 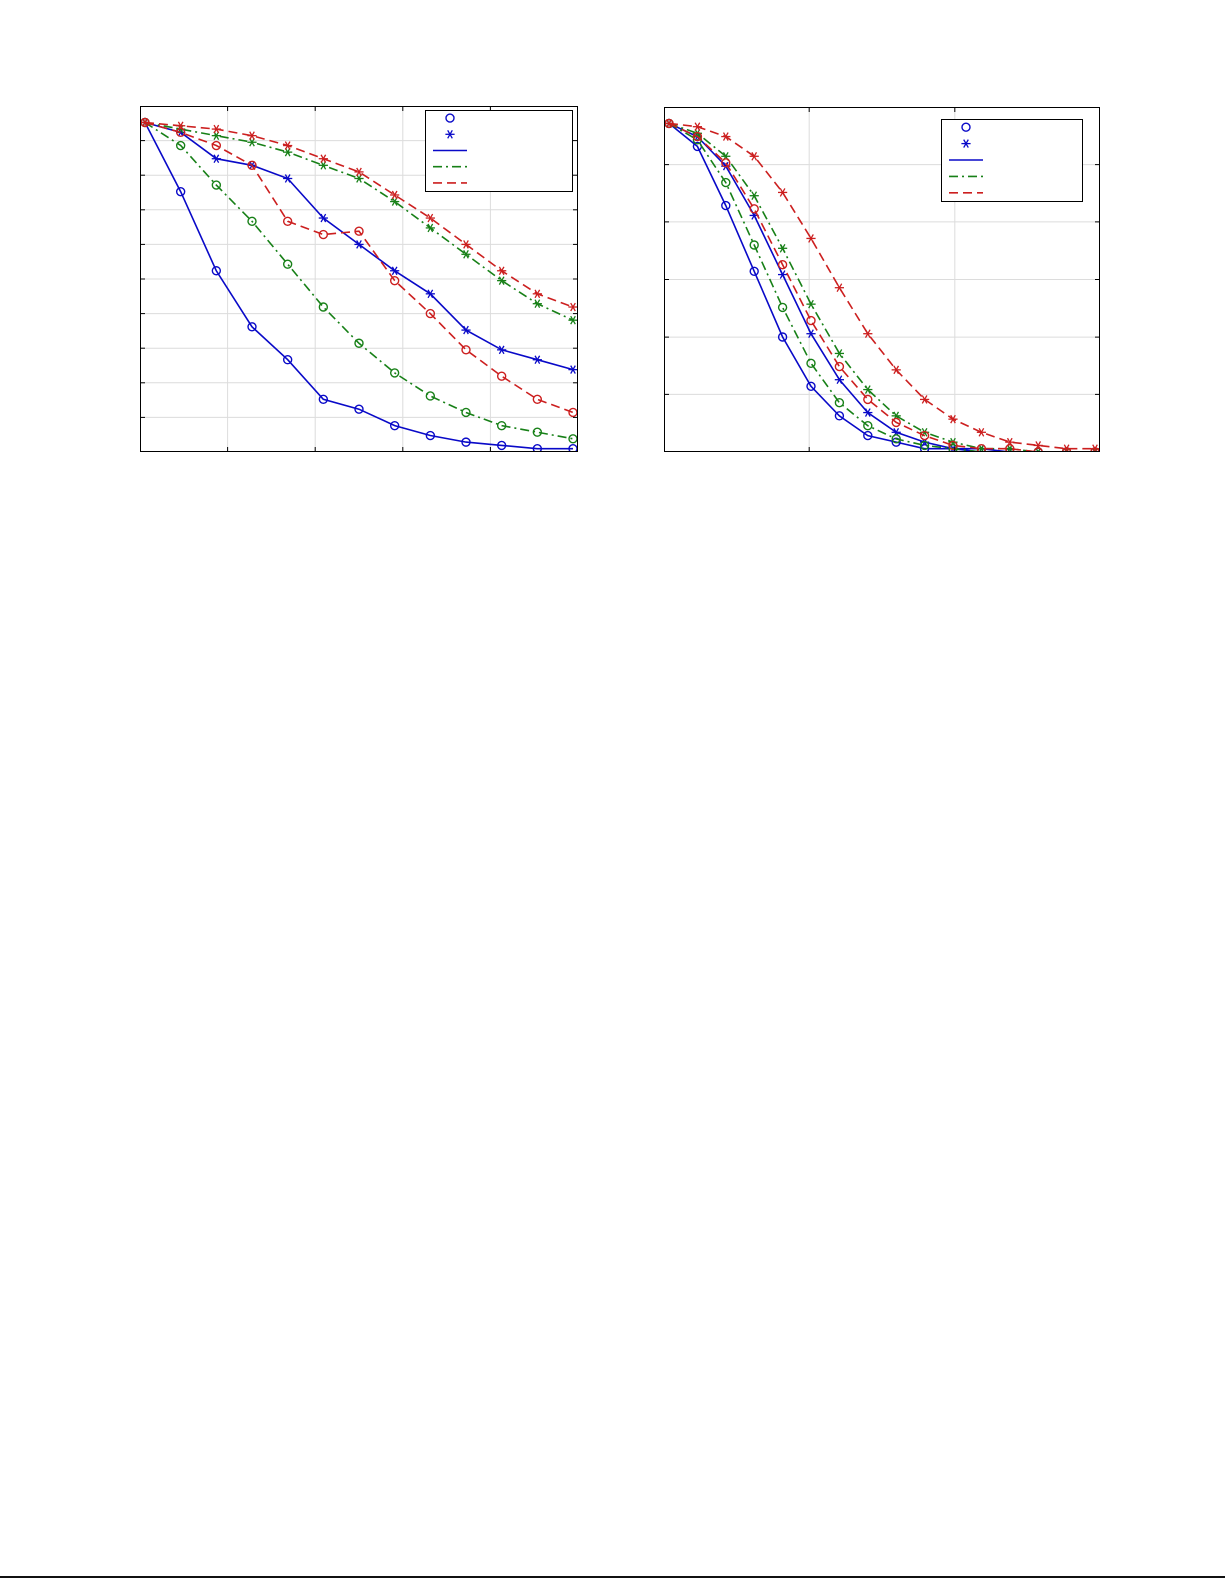 I want to click on right-chart, so click(x=882, y=279).